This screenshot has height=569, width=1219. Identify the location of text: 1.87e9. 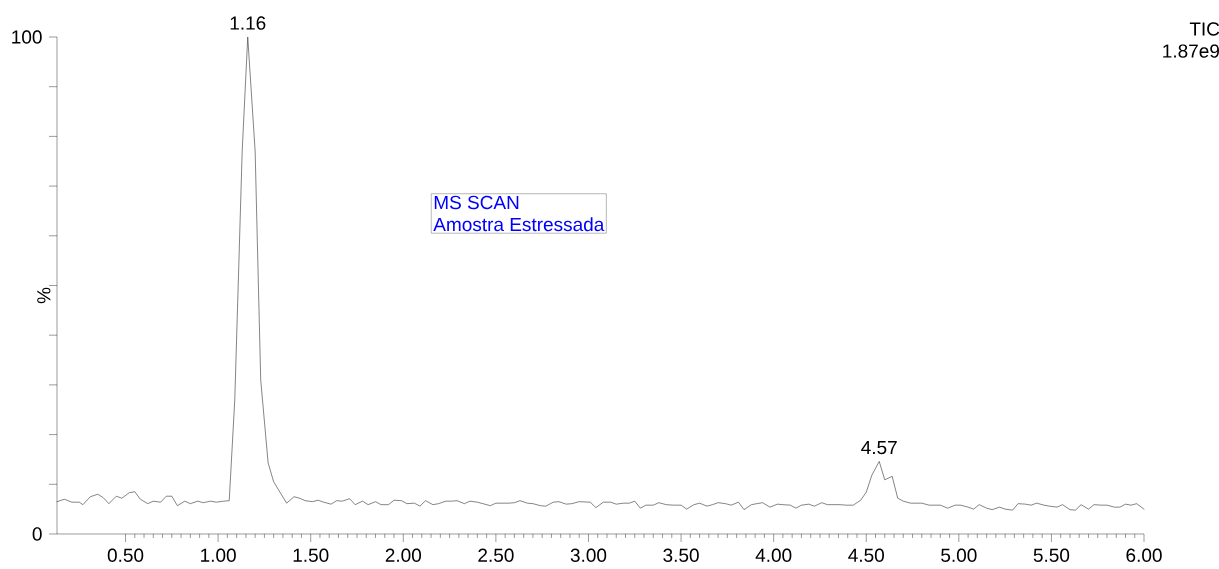
(1191, 51).